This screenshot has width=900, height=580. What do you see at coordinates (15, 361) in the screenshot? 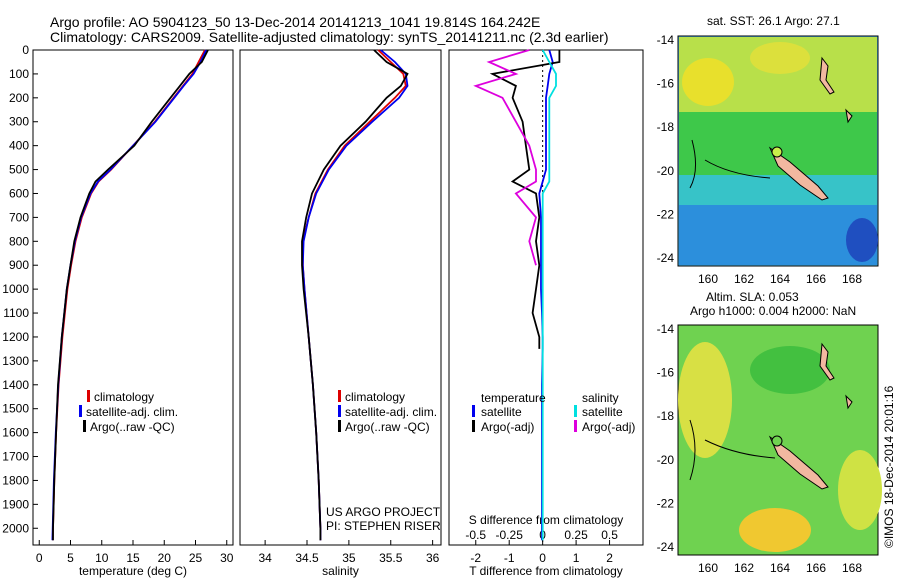
I see `y-tick-label: 1300` at bounding box center [15, 361].